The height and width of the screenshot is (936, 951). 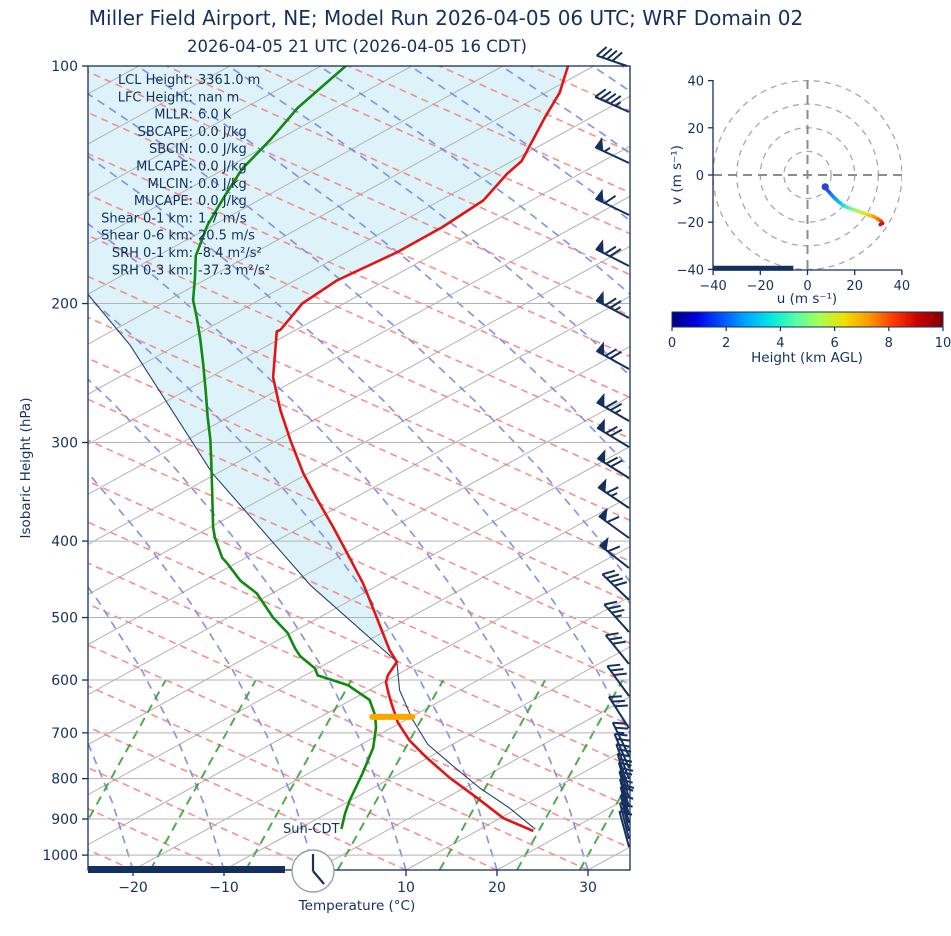 I want to click on stats-line-label: SRH 0-1 km:, so click(x=152, y=253).